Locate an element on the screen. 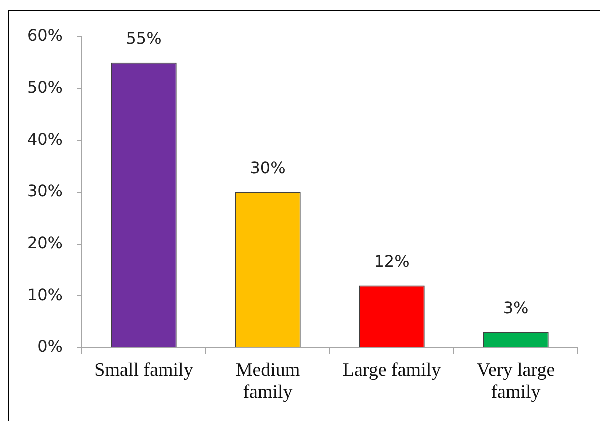 This screenshot has width=600, height=421. y-tick-label: 20% is located at coordinates (45, 242).